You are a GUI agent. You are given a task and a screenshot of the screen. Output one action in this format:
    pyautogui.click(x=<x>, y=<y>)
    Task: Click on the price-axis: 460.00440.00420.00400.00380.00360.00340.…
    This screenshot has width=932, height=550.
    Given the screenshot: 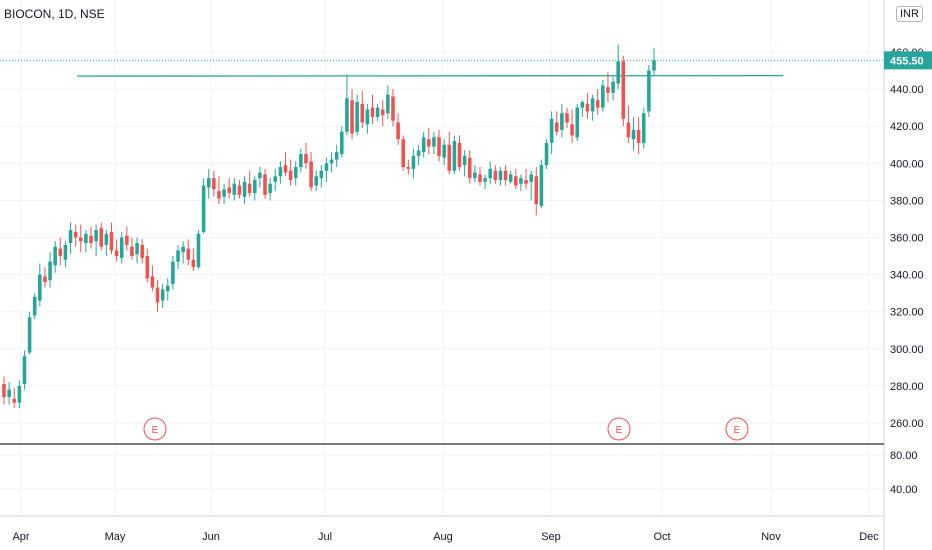 What is the action you would take?
    pyautogui.click(x=907, y=238)
    